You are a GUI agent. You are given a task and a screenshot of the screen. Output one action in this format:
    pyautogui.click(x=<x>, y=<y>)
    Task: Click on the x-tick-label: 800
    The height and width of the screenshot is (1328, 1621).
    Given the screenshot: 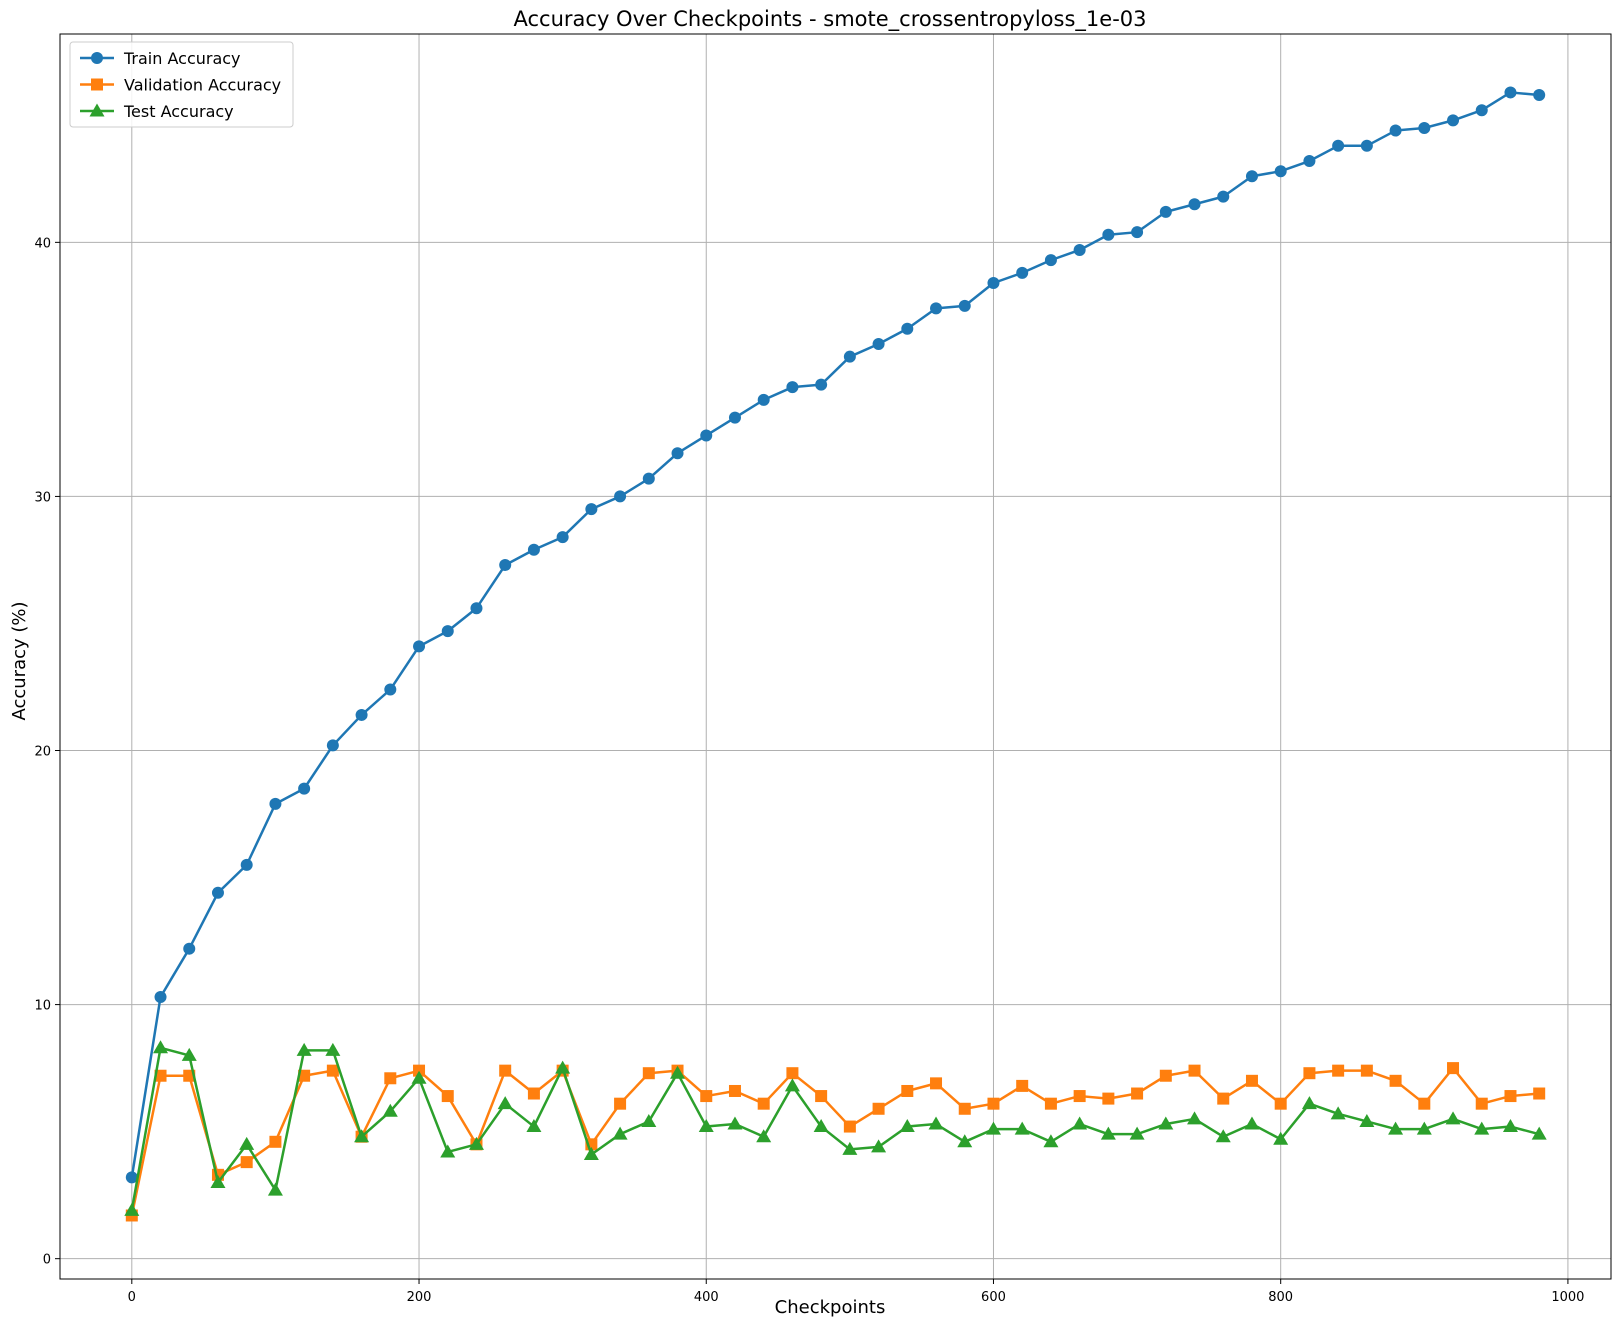 What is the action you would take?
    pyautogui.click(x=1280, y=1297)
    